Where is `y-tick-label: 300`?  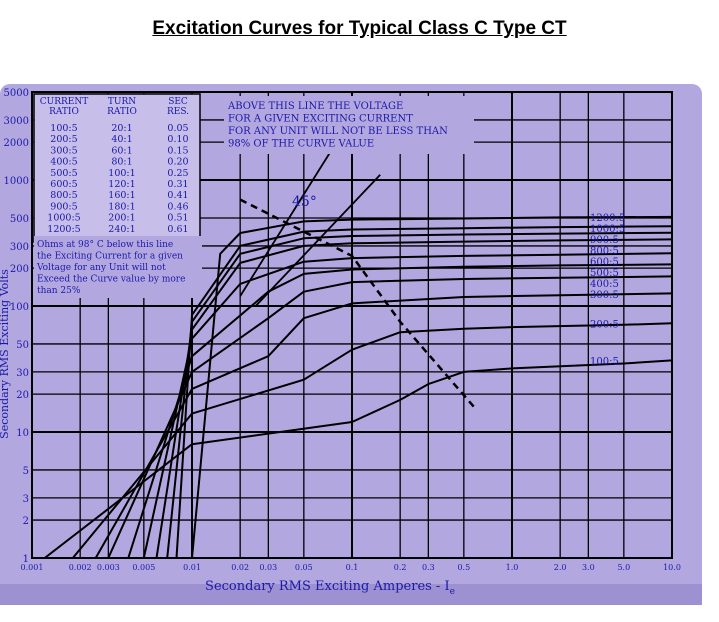
y-tick-label: 300 is located at coordinates (19, 247).